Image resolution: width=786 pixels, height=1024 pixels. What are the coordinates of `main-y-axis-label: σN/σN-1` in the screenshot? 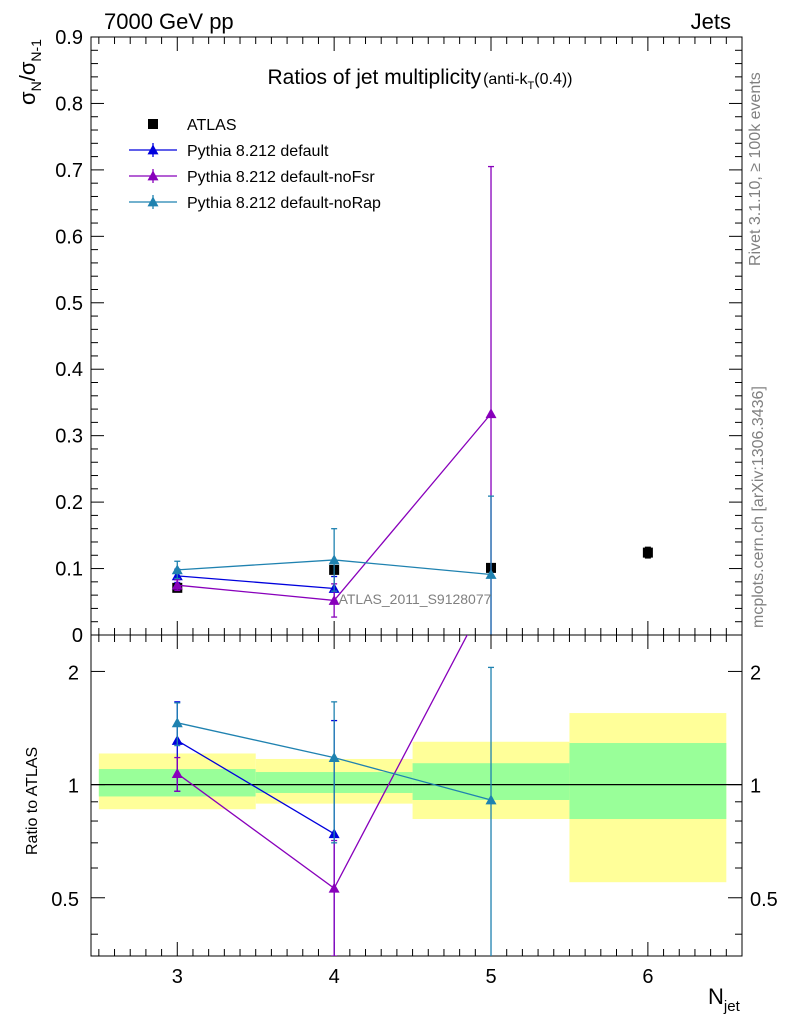 It's located at (29, 72).